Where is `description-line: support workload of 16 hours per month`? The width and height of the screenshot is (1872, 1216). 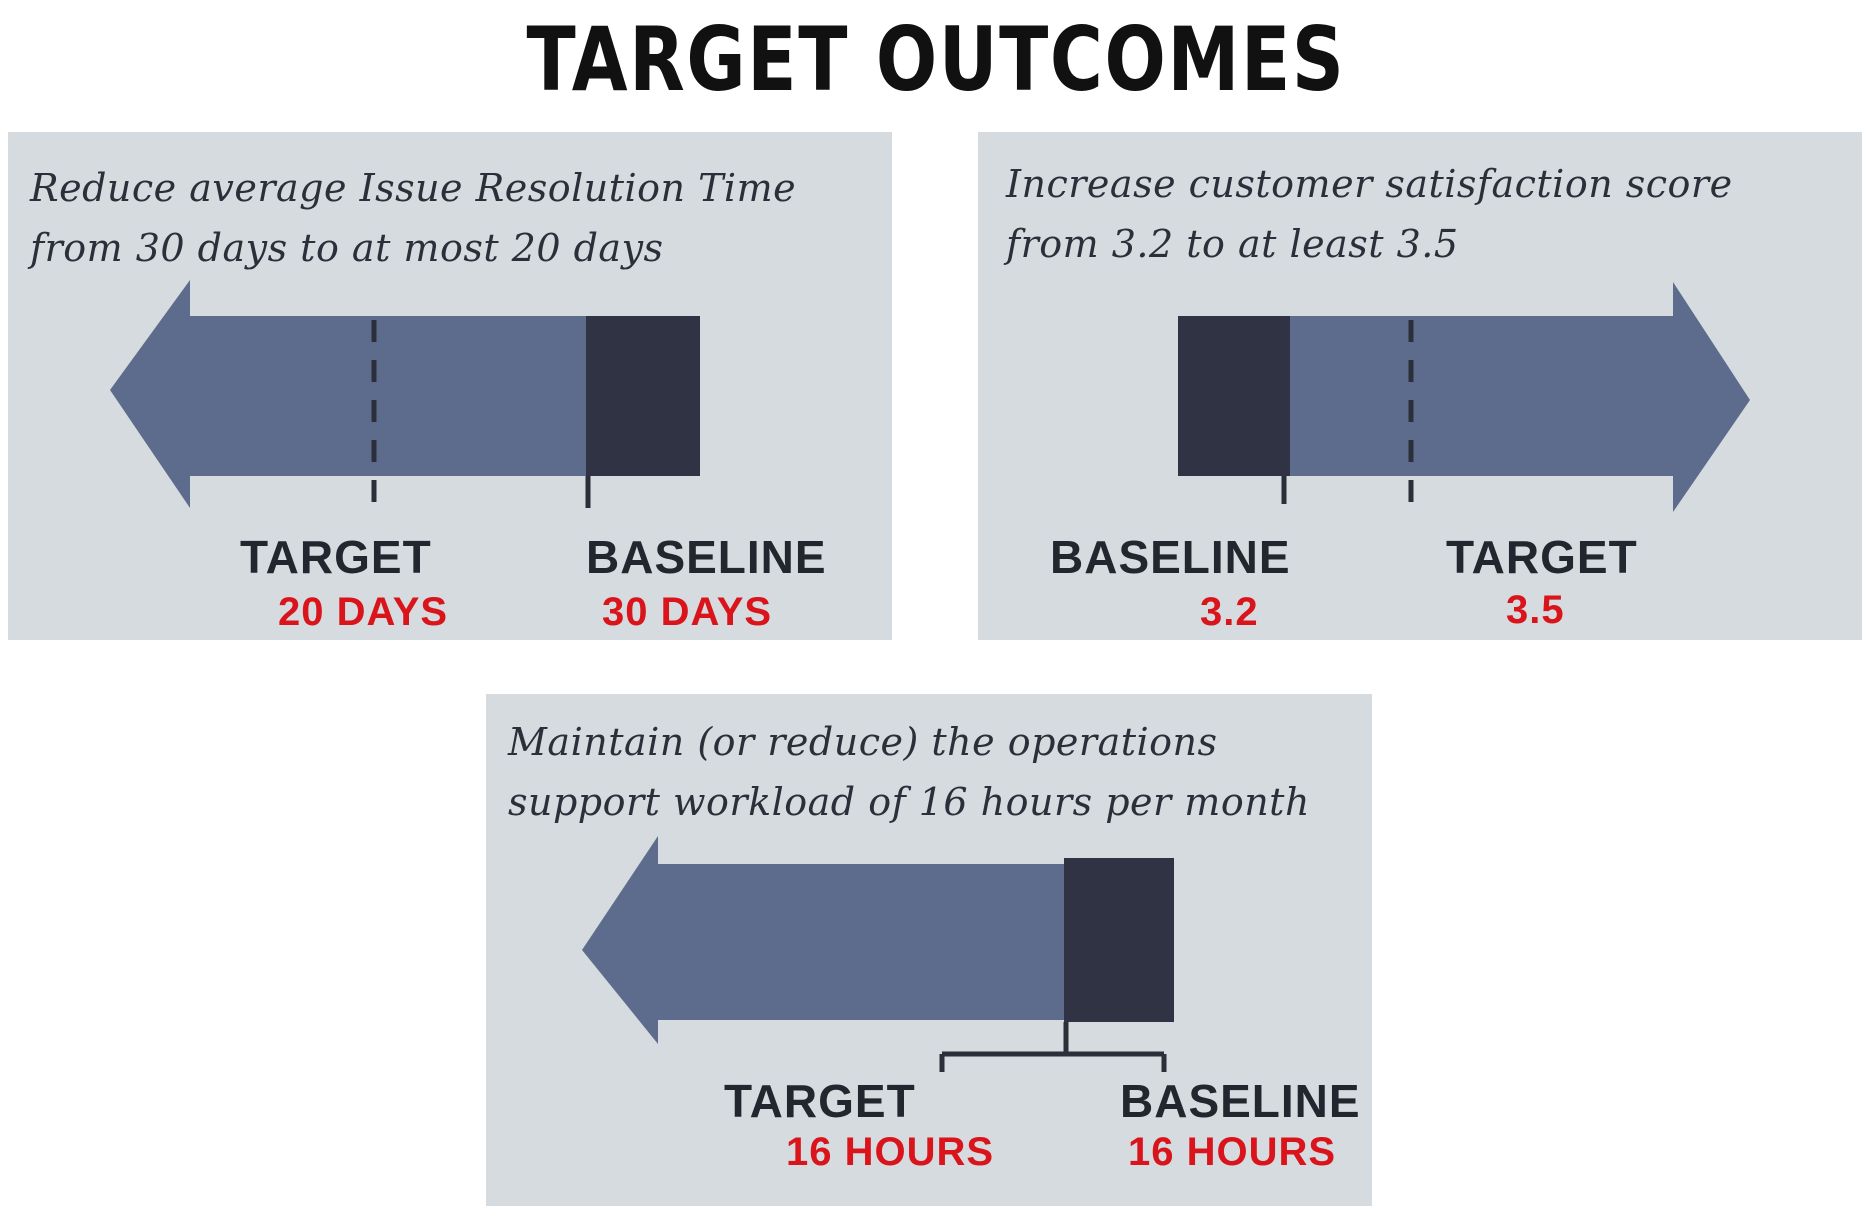
description-line: support workload of 16 hours per month is located at coordinates (909, 802).